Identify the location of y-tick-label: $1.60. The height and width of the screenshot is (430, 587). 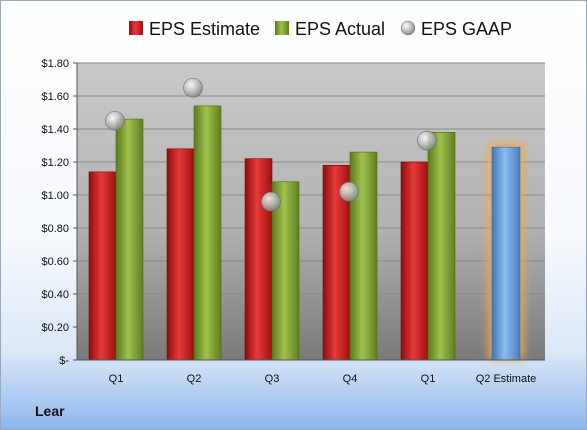
(55, 97).